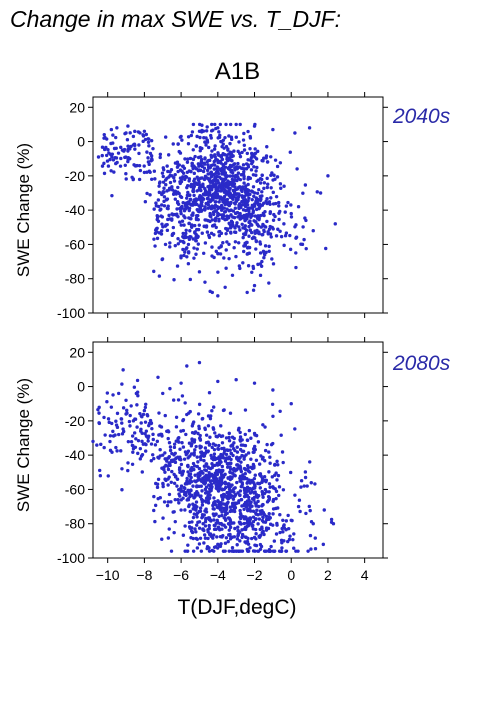 The width and height of the screenshot is (501, 709). I want to click on scenario-title: A1B, so click(237, 71).